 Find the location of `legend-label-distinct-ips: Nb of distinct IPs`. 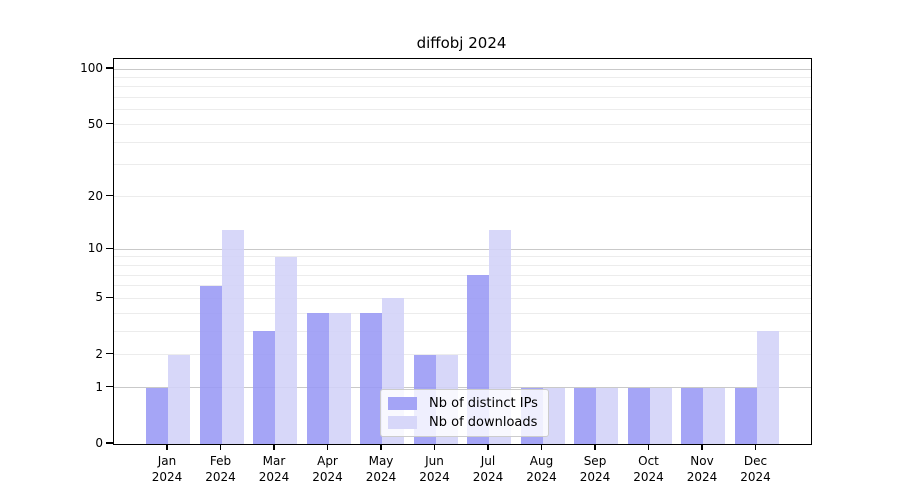

legend-label-distinct-ips: Nb of distinct IPs is located at coordinates (483, 403).